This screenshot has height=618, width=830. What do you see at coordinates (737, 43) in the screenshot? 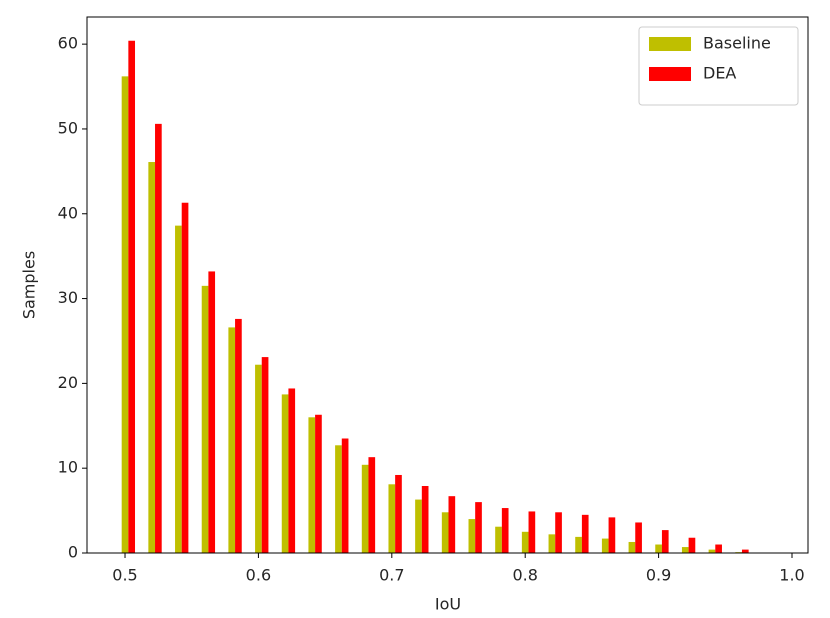
I see `legend-label: Baseline` at bounding box center [737, 43].